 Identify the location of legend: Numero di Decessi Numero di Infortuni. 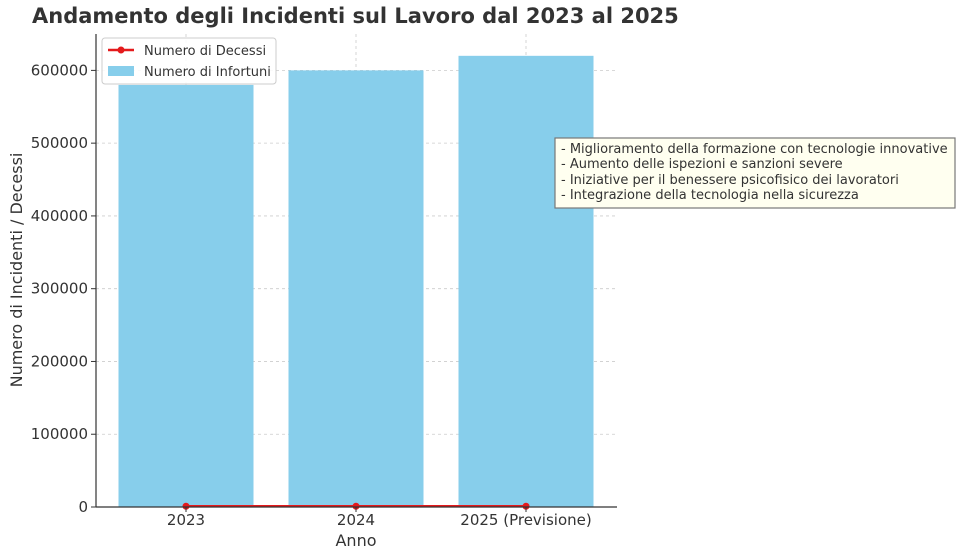
(189, 61).